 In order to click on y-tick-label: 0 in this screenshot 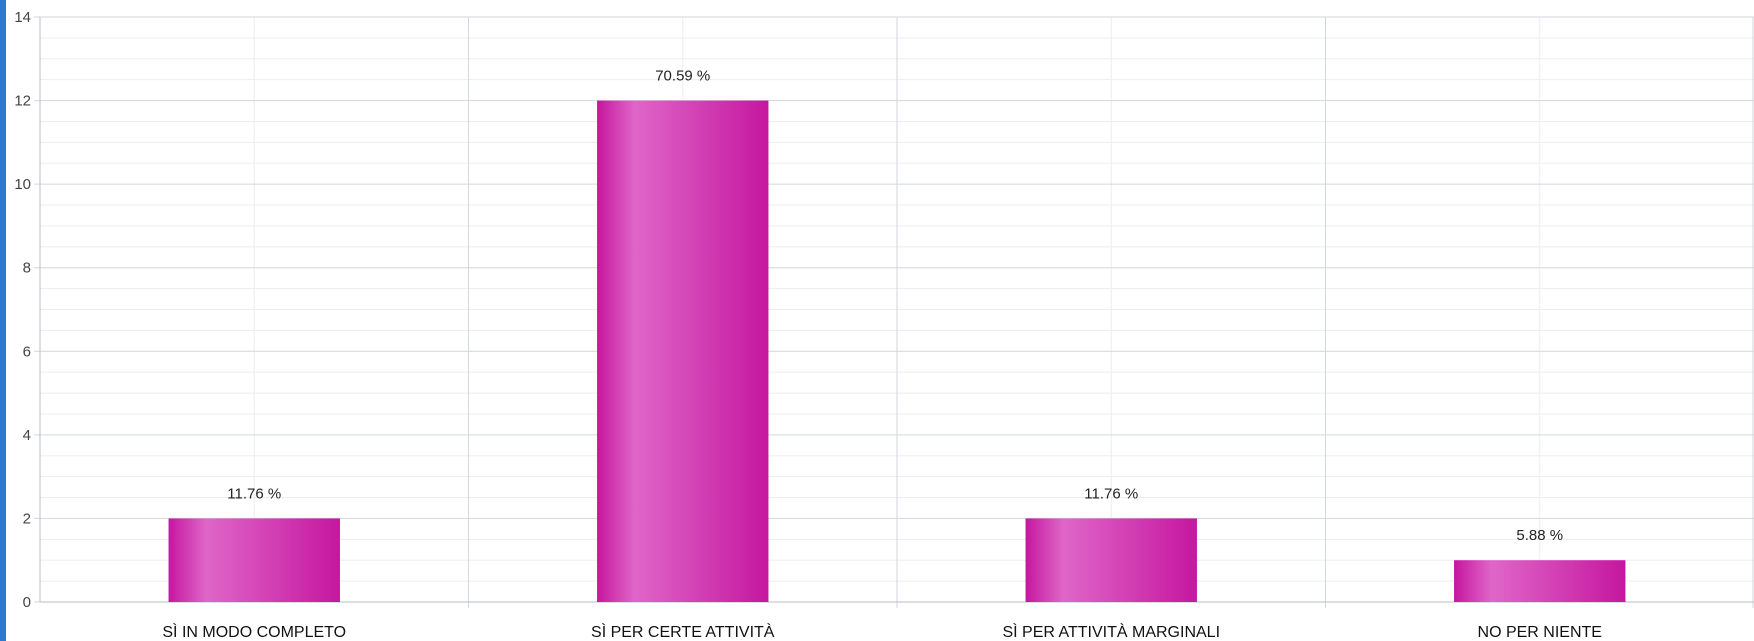, I will do `click(27, 602)`.